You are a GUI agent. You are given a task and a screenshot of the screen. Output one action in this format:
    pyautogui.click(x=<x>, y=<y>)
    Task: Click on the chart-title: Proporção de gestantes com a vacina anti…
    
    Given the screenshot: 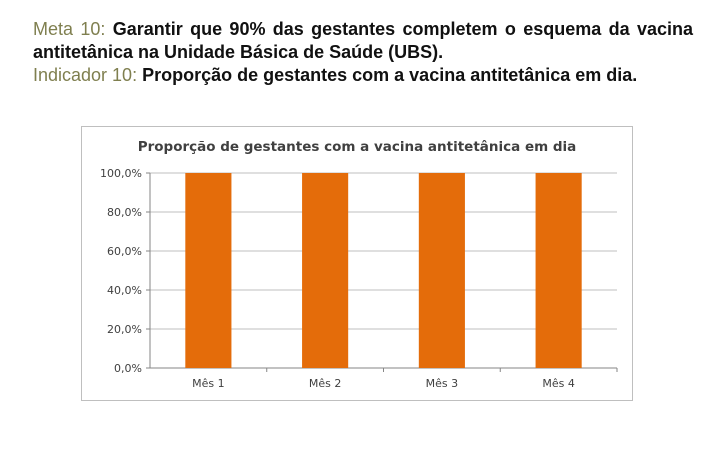 What is the action you would take?
    pyautogui.click(x=357, y=147)
    